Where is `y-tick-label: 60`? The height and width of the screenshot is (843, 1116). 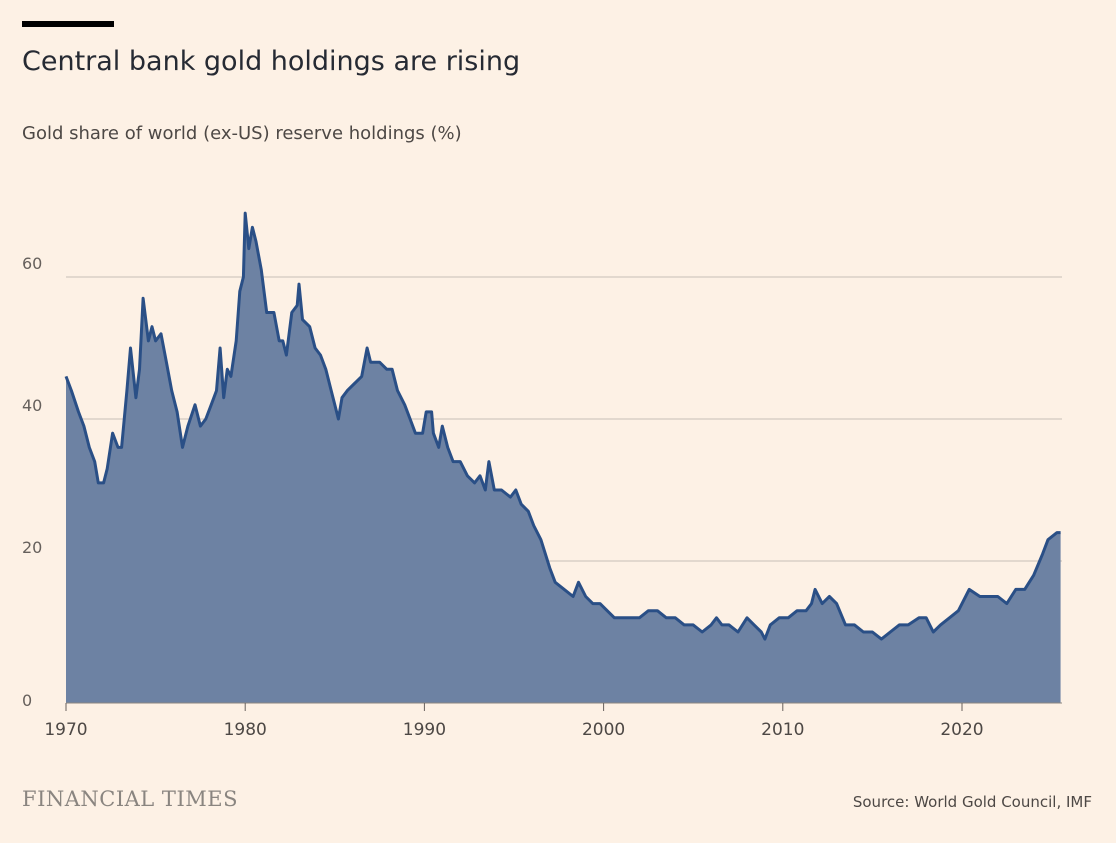 y-tick-label: 60 is located at coordinates (32, 263).